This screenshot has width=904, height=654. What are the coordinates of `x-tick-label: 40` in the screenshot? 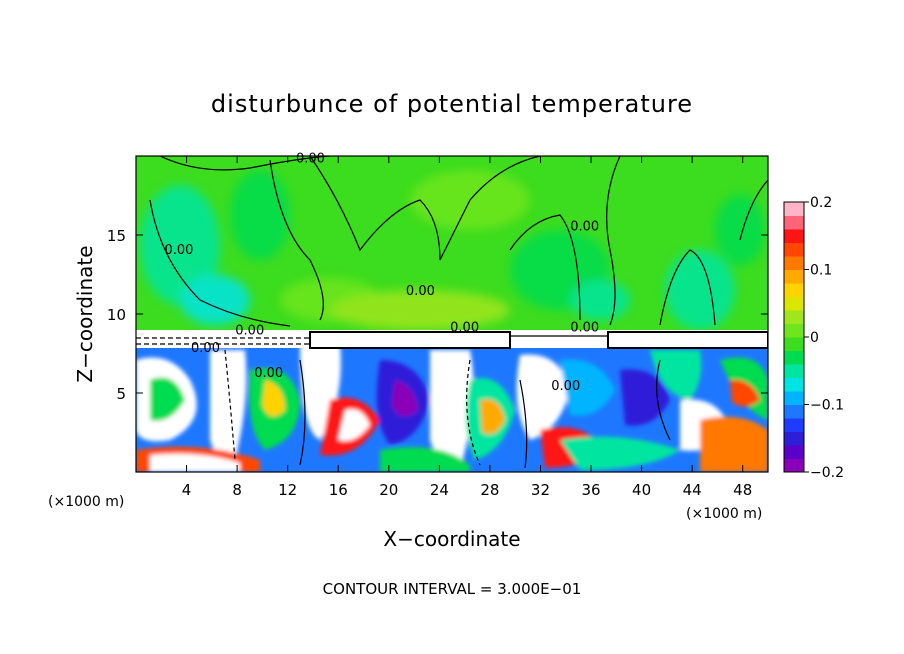 It's located at (641, 490).